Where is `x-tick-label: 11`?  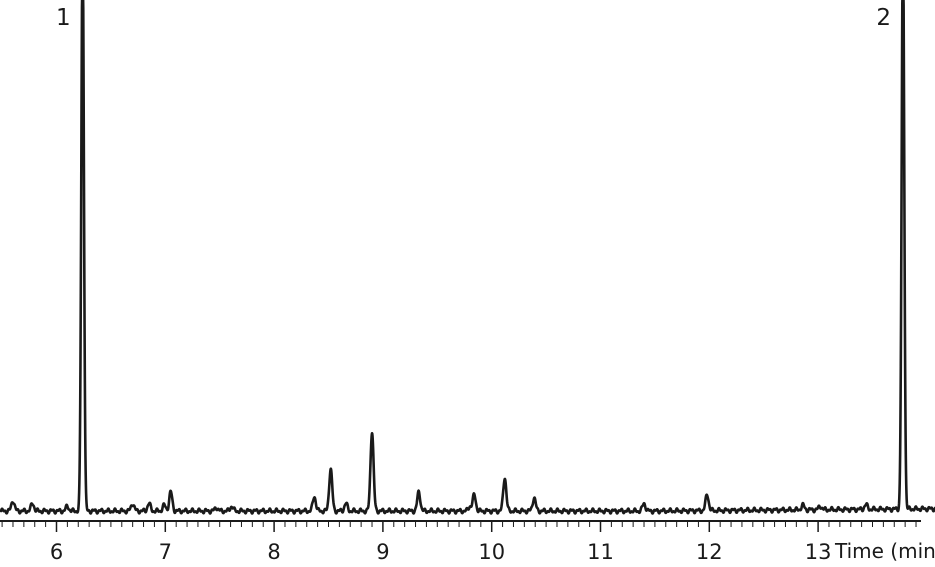 x-tick-label: 11 is located at coordinates (600, 552).